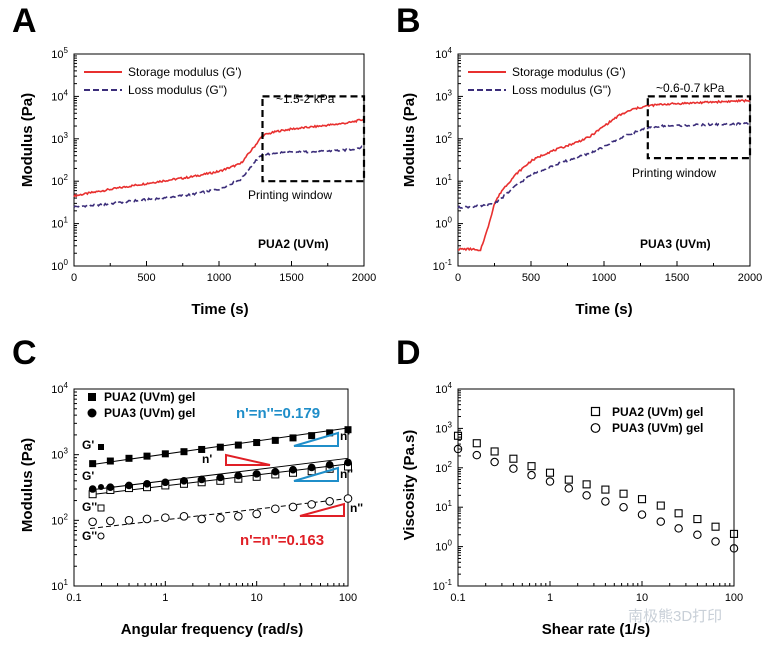  I want to click on blue-slope-triangle-n-prime, so click(316, 439).